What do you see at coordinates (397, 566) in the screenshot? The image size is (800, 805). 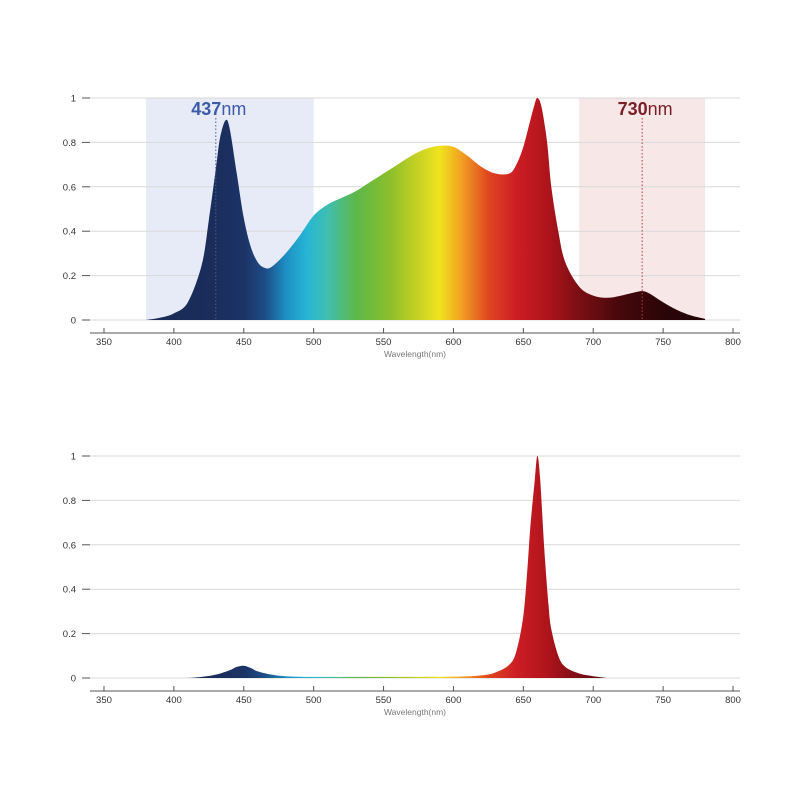 I see `spectrum-area` at bounding box center [397, 566].